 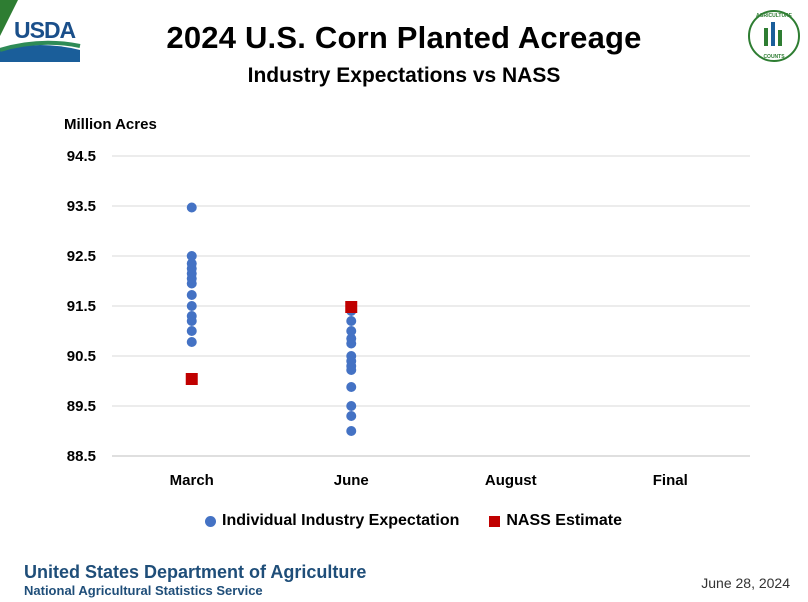 What do you see at coordinates (81, 206) in the screenshot?
I see `y-tick-label: 93.5` at bounding box center [81, 206].